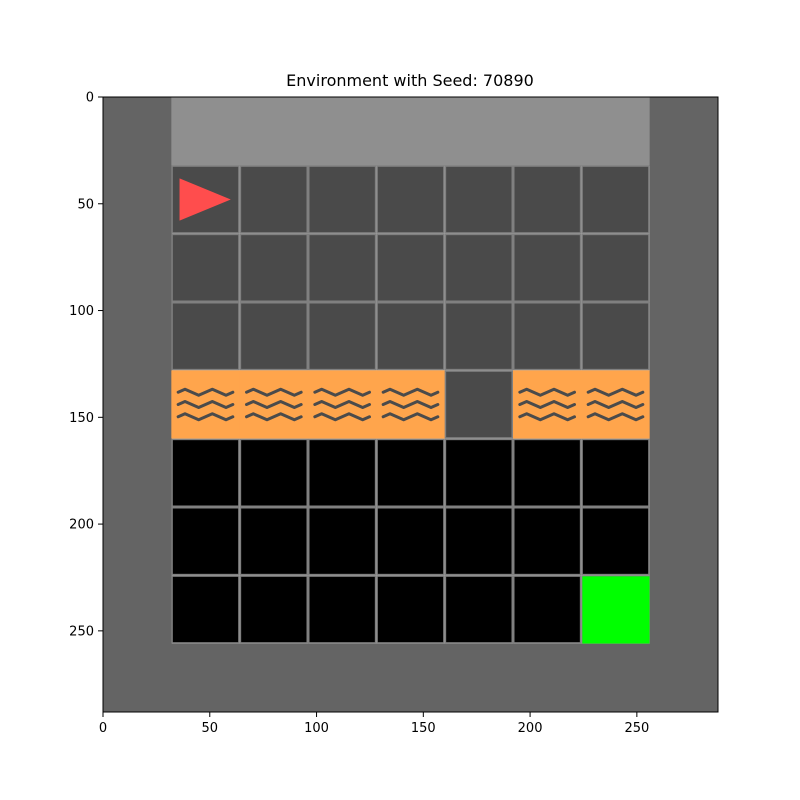 The image size is (800, 800). Describe the element at coordinates (81, 418) in the screenshot. I see `y-tick-label: 150` at that location.